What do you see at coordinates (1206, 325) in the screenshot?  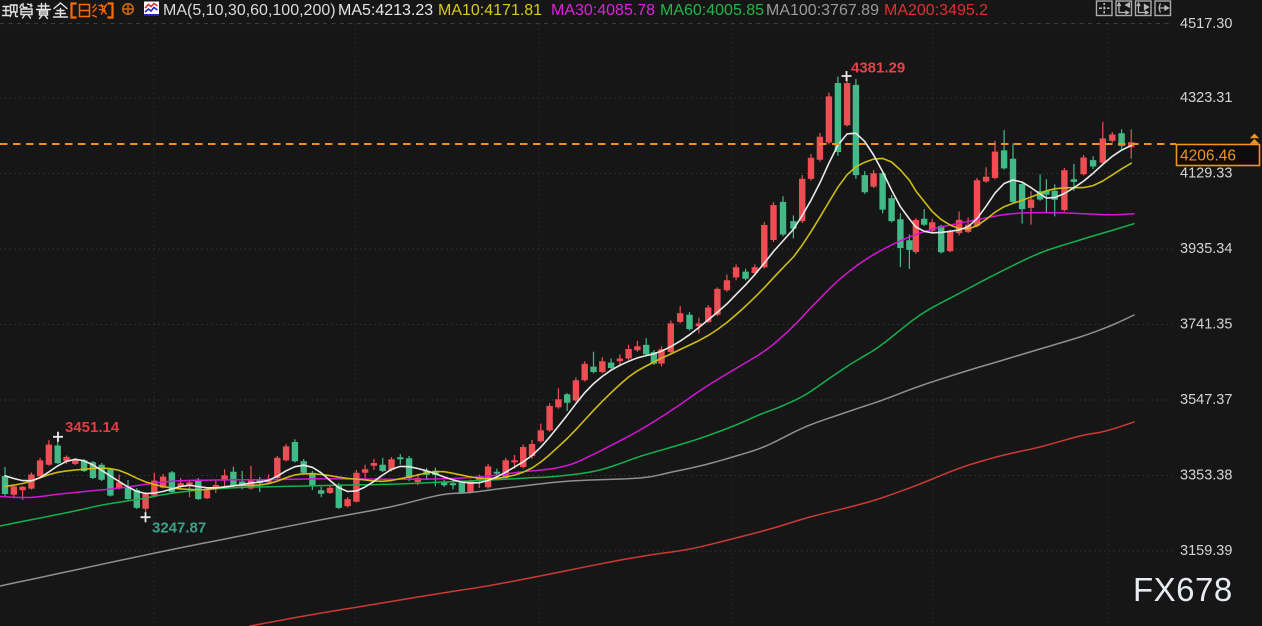 I see `svg-text: 3741.35` at bounding box center [1206, 325].